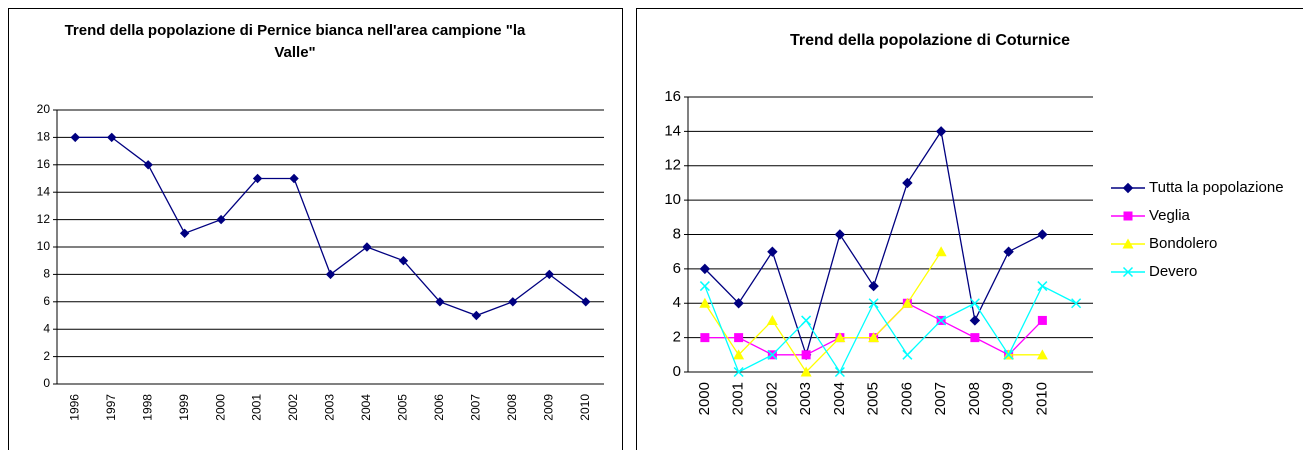 The height and width of the screenshot is (450, 1303). I want to click on legend-label: Devero, so click(1173, 271).